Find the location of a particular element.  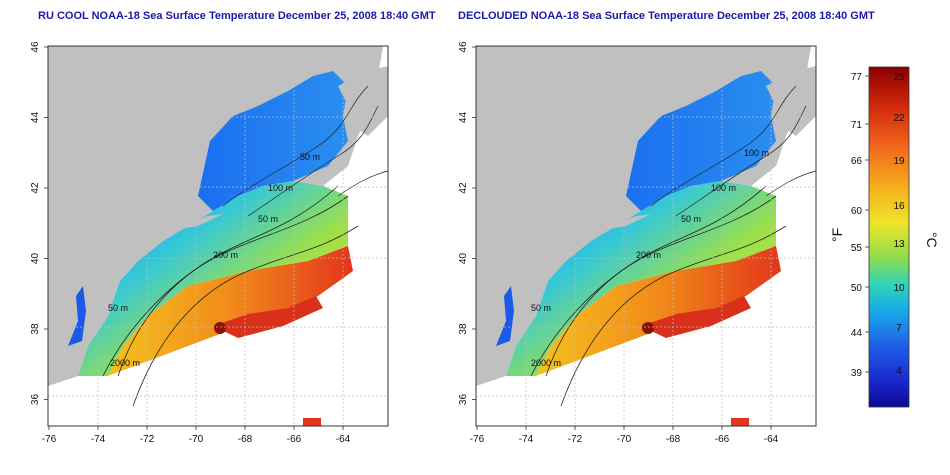

celsius-tick-label: 7 is located at coordinates (899, 328).